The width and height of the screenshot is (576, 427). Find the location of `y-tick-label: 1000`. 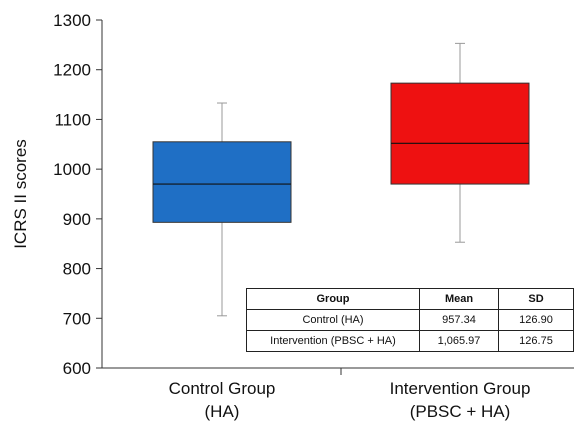

y-tick-label: 1000 is located at coordinates (72, 169).